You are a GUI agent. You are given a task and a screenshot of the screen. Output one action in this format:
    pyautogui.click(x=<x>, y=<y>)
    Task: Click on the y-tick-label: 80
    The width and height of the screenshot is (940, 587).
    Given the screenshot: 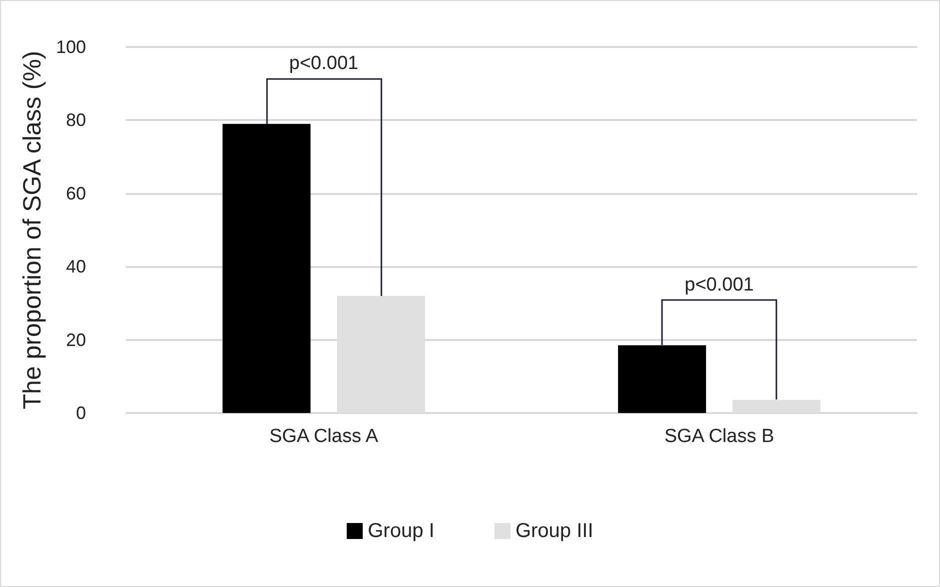 What is the action you would take?
    pyautogui.click(x=76, y=120)
    